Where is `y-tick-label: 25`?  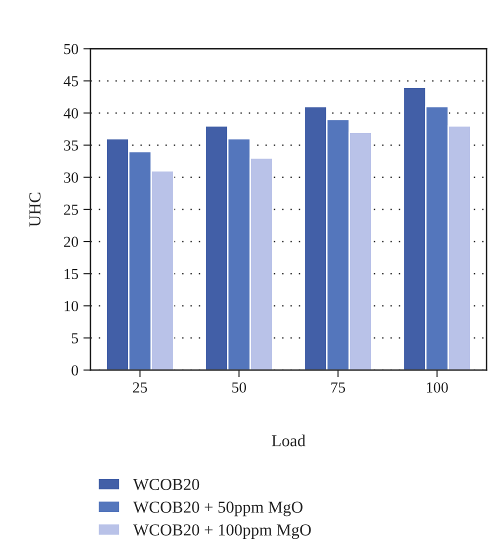
y-tick-label: 25 is located at coordinates (71, 209).